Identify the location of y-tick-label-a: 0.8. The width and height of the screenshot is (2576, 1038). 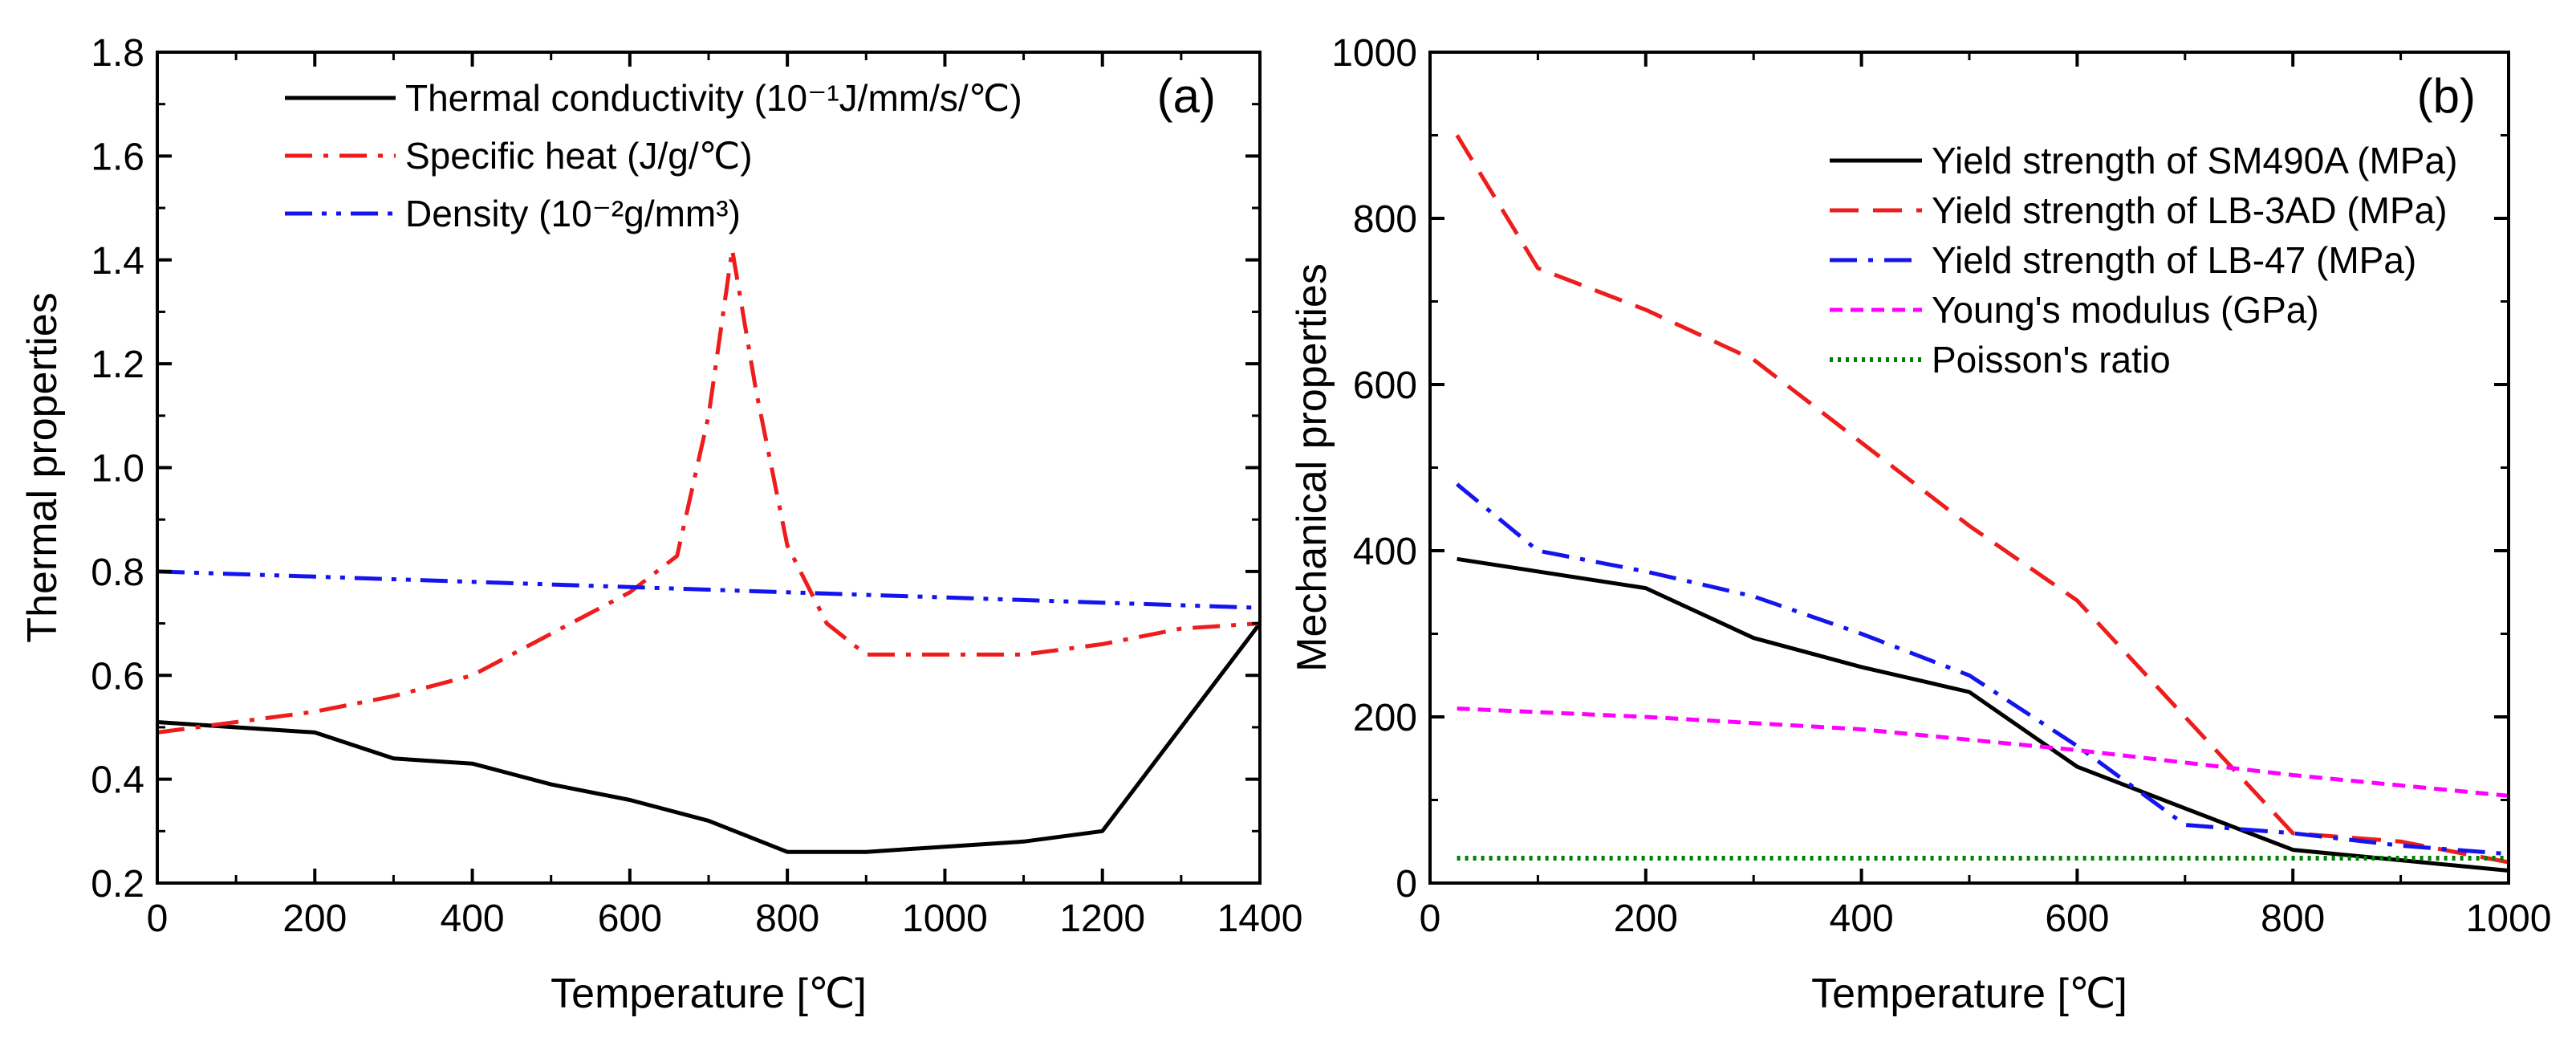
(118, 573).